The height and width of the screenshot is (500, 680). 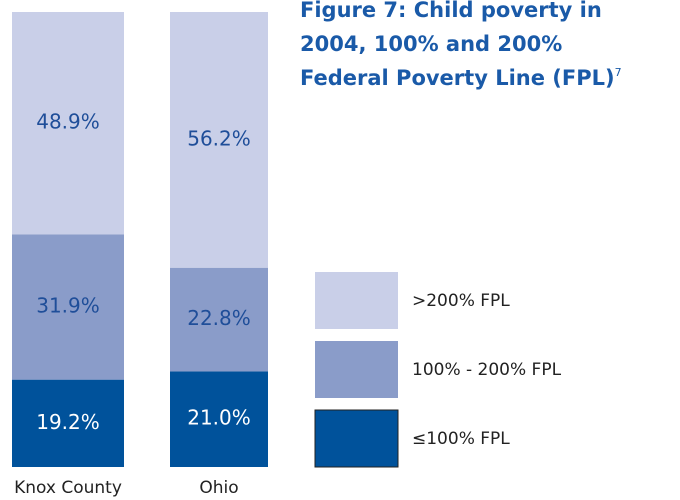 What do you see at coordinates (218, 488) in the screenshot?
I see `x-tick-label: Ohio` at bounding box center [218, 488].